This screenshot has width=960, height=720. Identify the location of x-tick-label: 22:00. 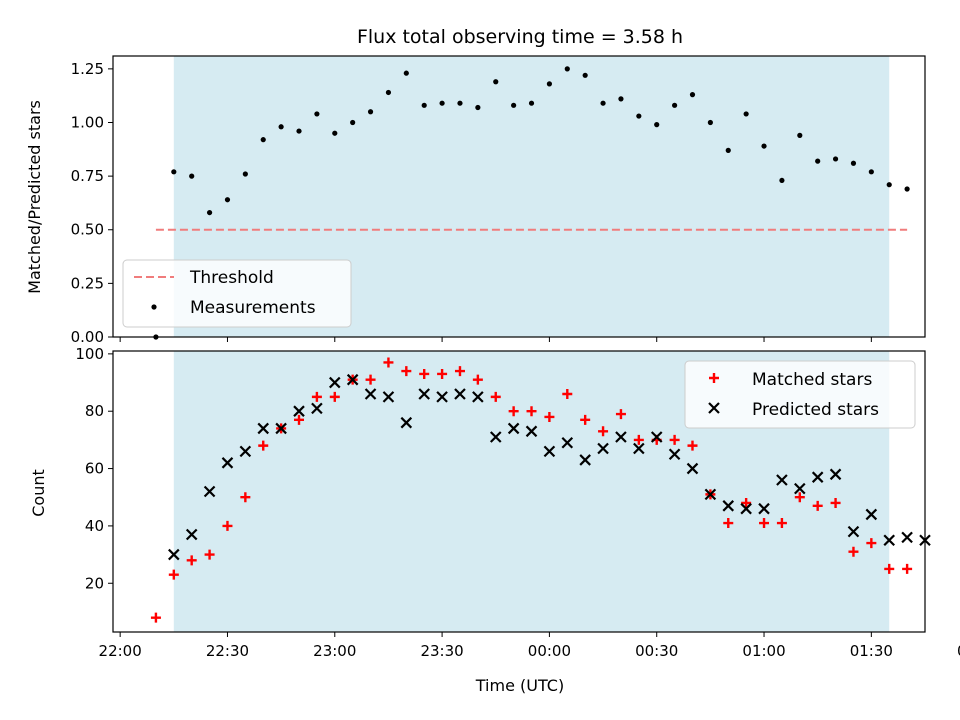
(120, 651).